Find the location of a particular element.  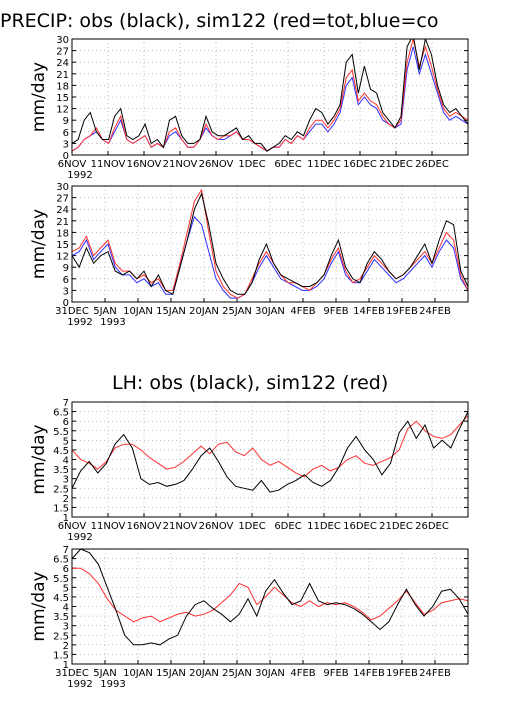

series-line-sim is located at coordinates (270, 95).